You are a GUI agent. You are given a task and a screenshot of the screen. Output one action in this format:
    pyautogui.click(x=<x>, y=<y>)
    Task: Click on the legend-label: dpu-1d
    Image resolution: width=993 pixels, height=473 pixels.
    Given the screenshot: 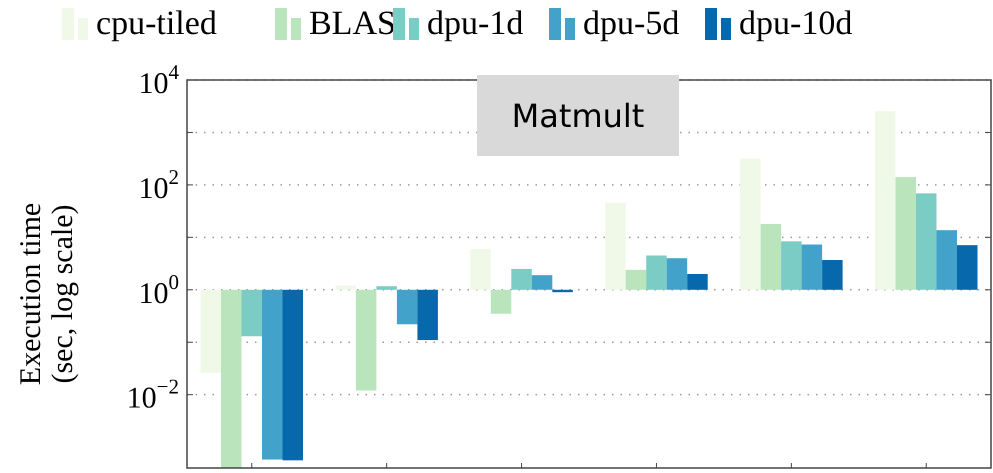 What is the action you would take?
    pyautogui.click(x=475, y=23)
    